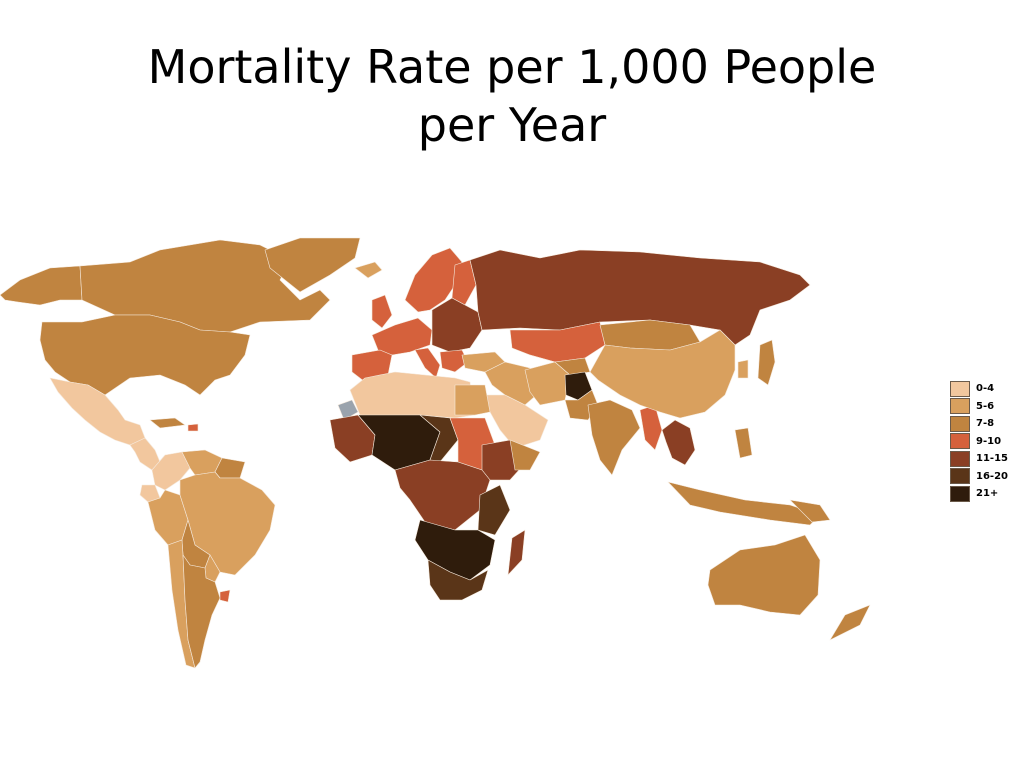 This screenshot has width=1024, height=768. I want to click on legend-item: 5-6, so click(986, 407).